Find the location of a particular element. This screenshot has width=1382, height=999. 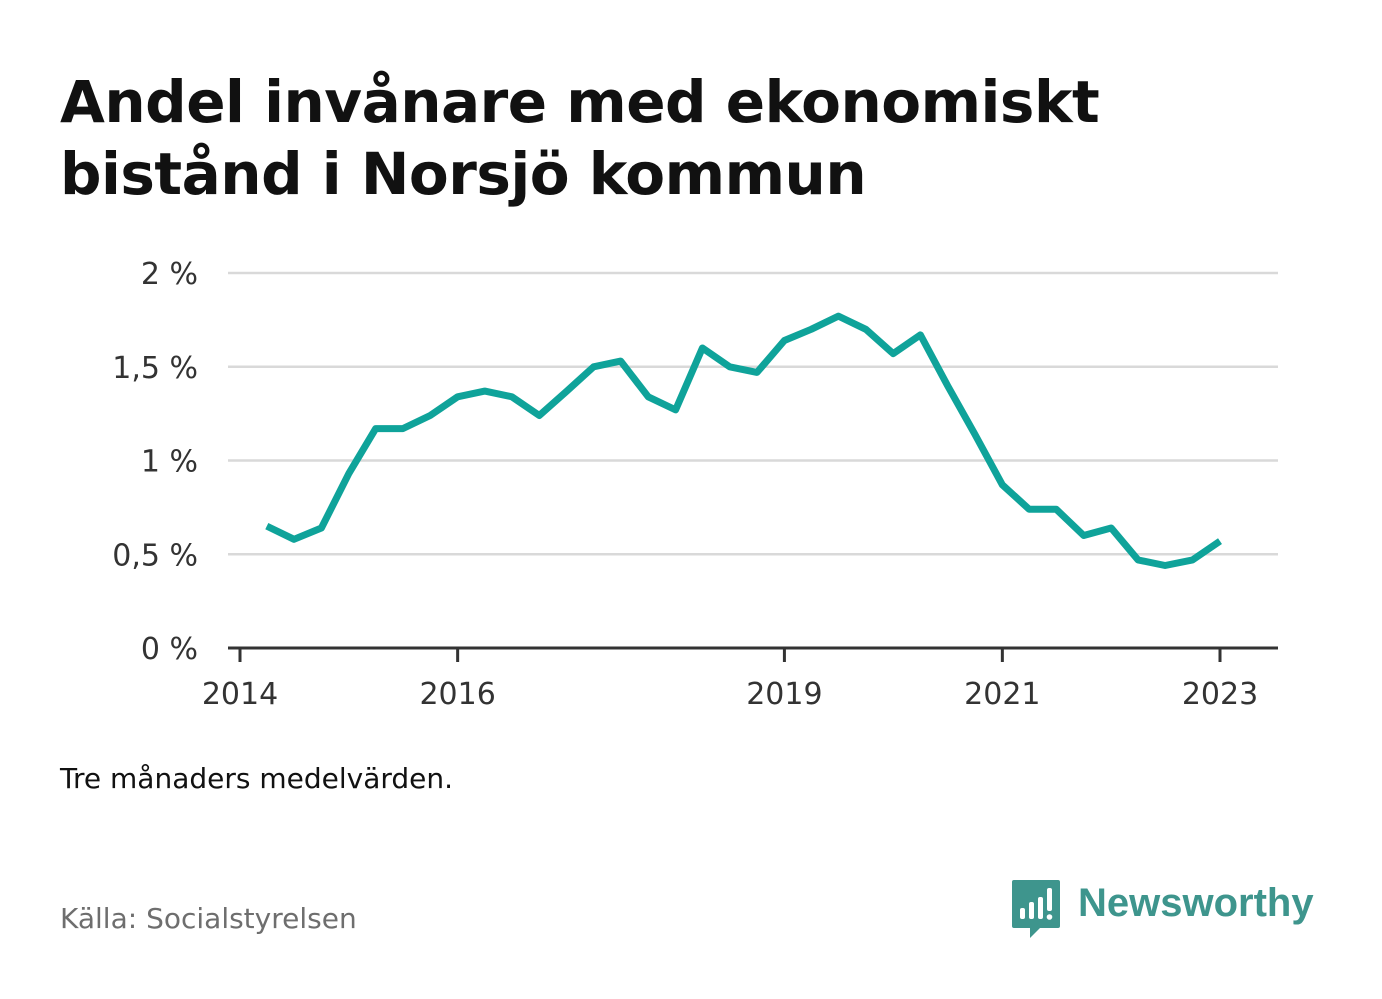

bar-chart-speech-bubble-icon is located at coordinates (1036, 909).